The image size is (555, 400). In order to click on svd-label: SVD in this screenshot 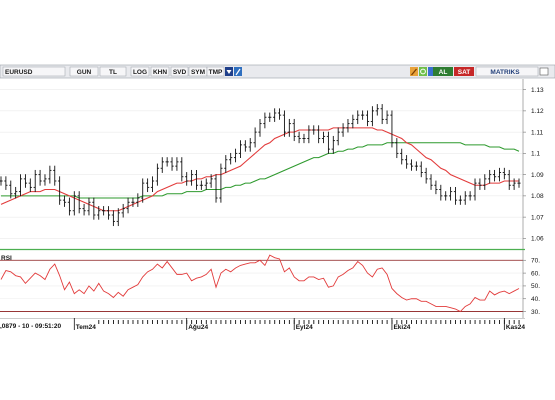, I will do `click(180, 72)`.